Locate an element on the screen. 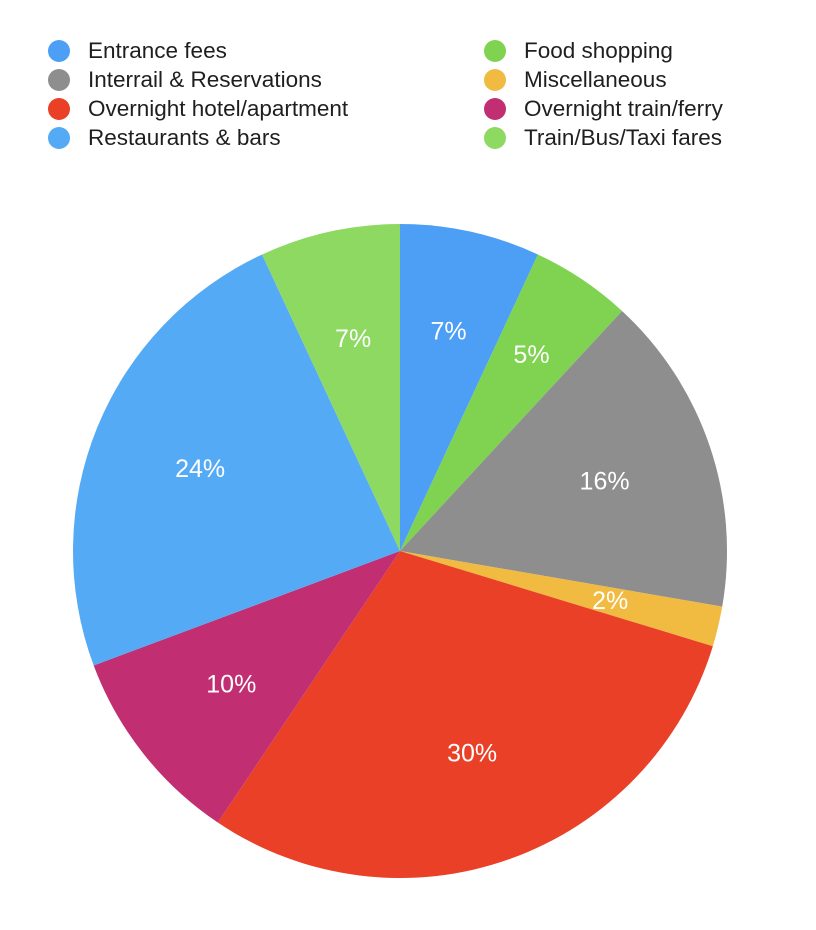  legend-item-overnight-hotel: Overnight hotel/apartment is located at coordinates (198, 108).